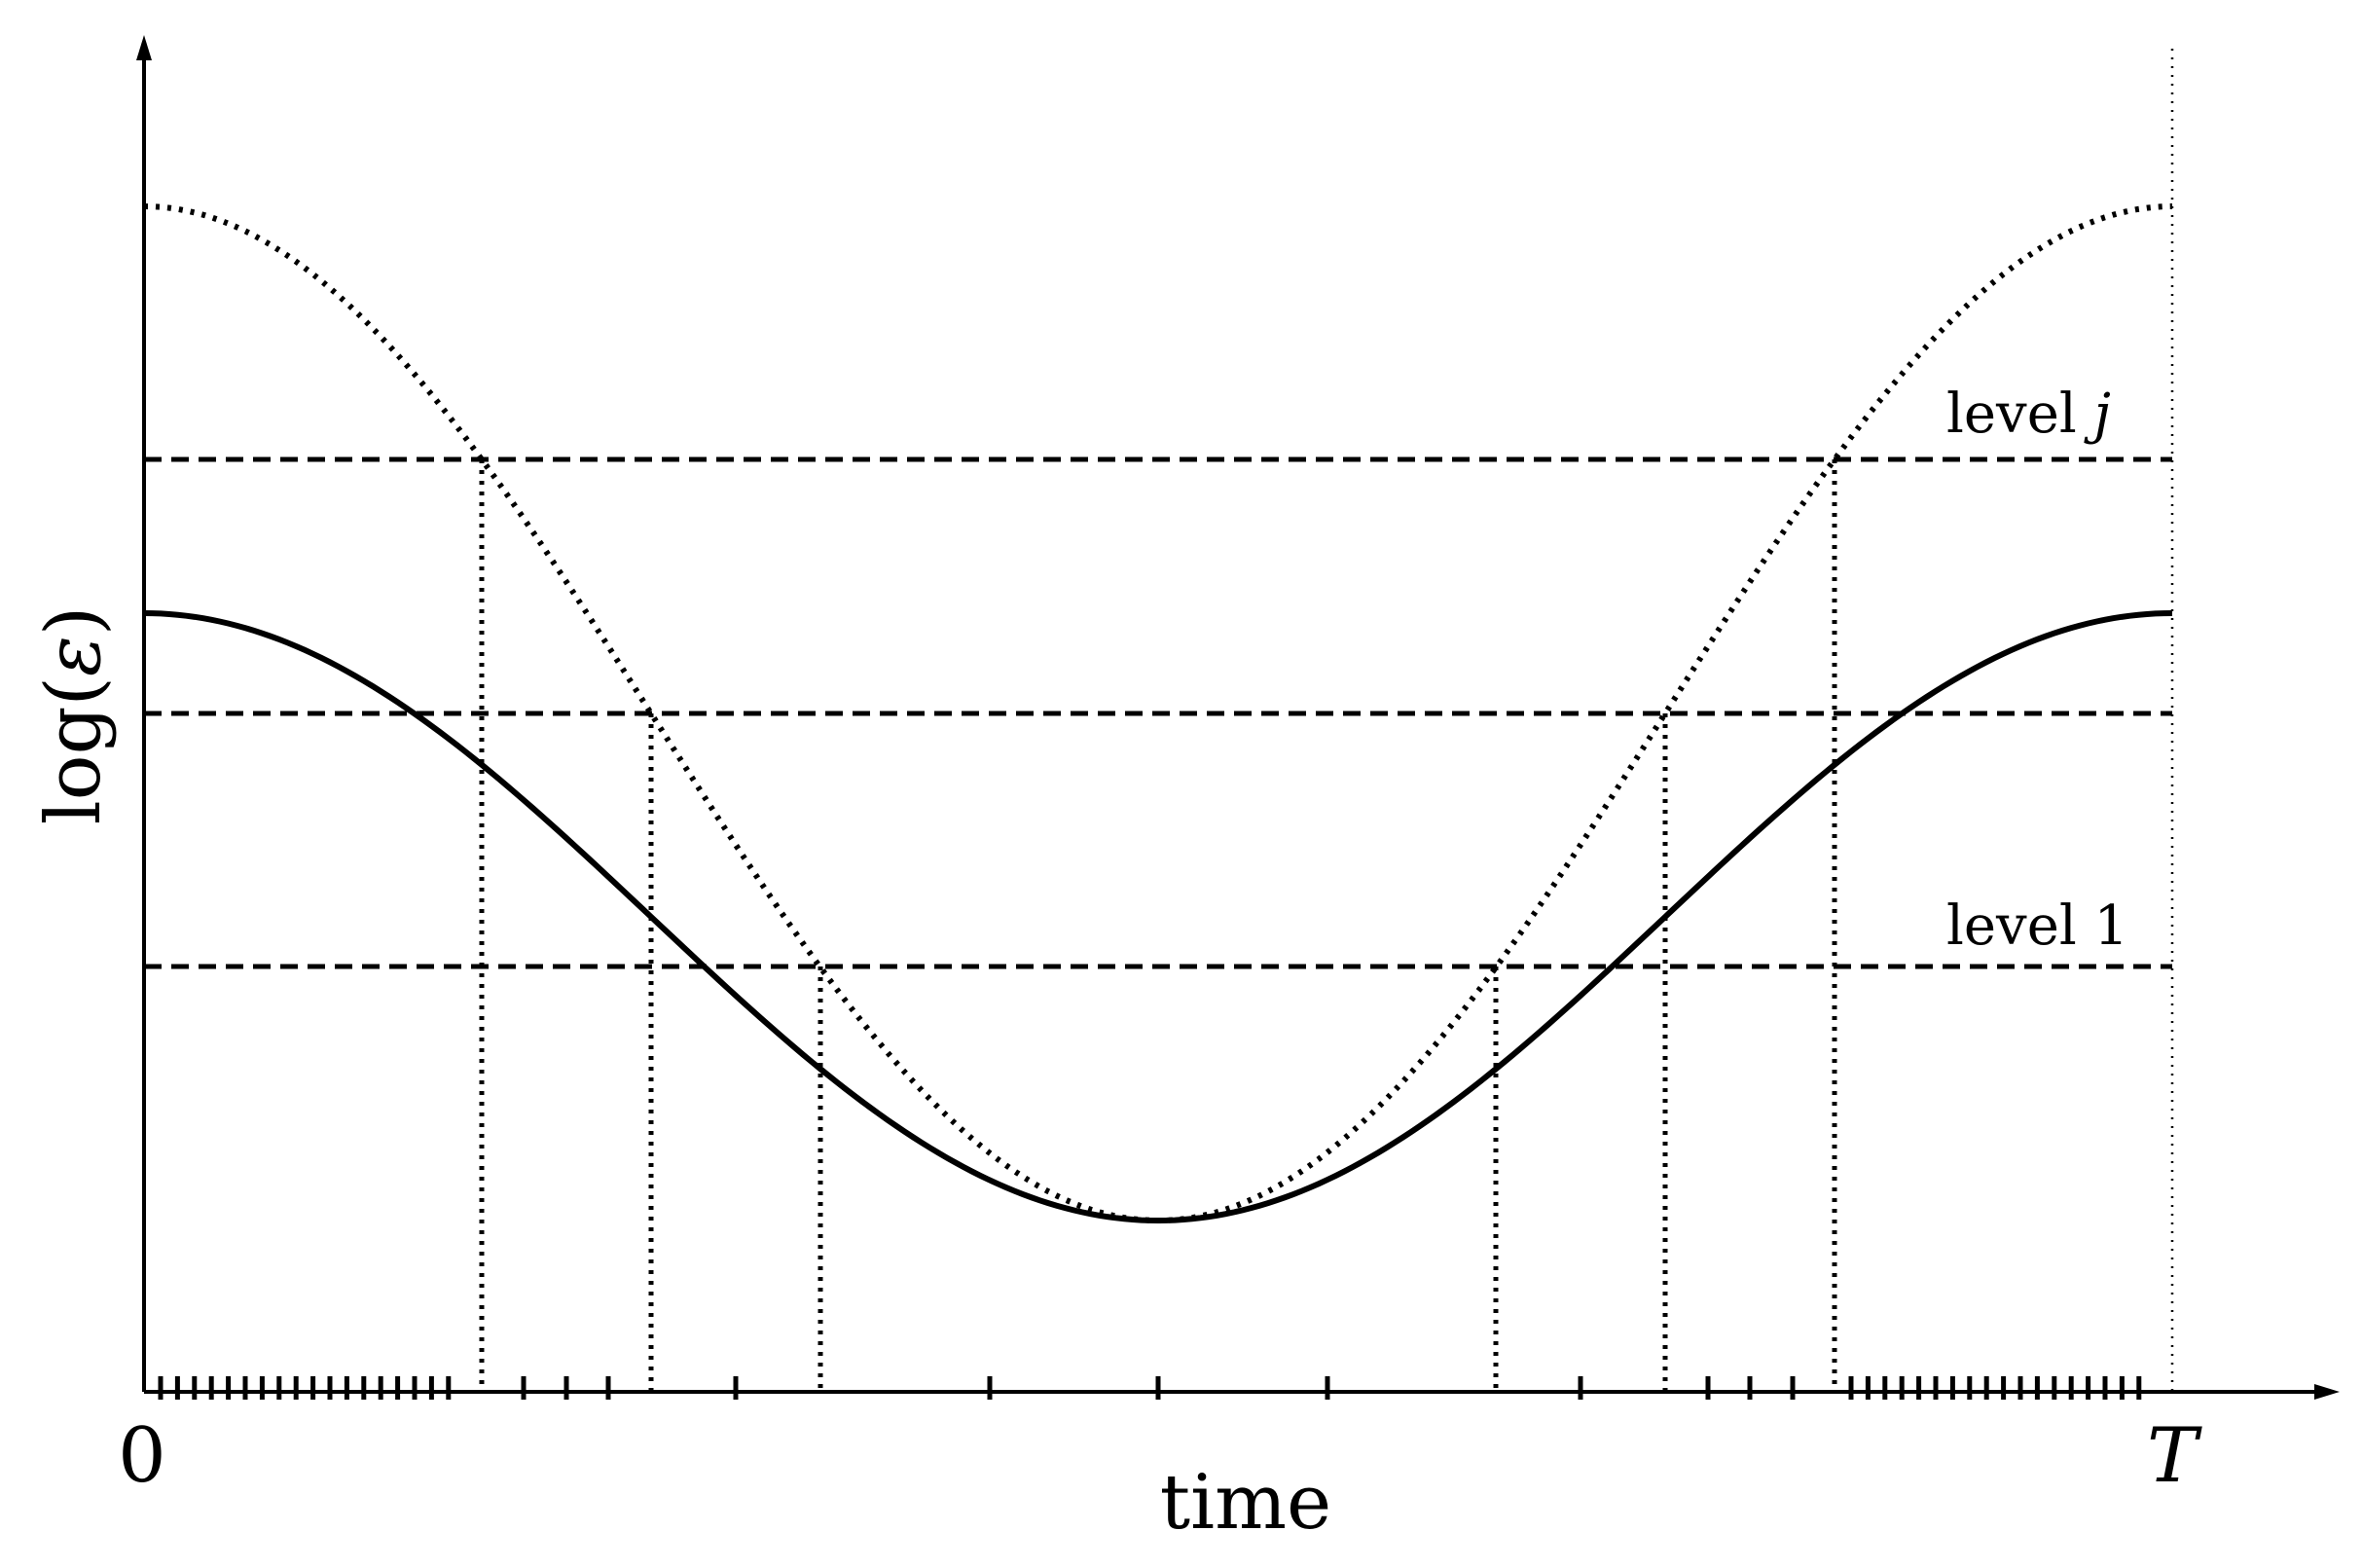  Describe the element at coordinates (1150, 1388) in the screenshot. I see `time-ticks` at that location.